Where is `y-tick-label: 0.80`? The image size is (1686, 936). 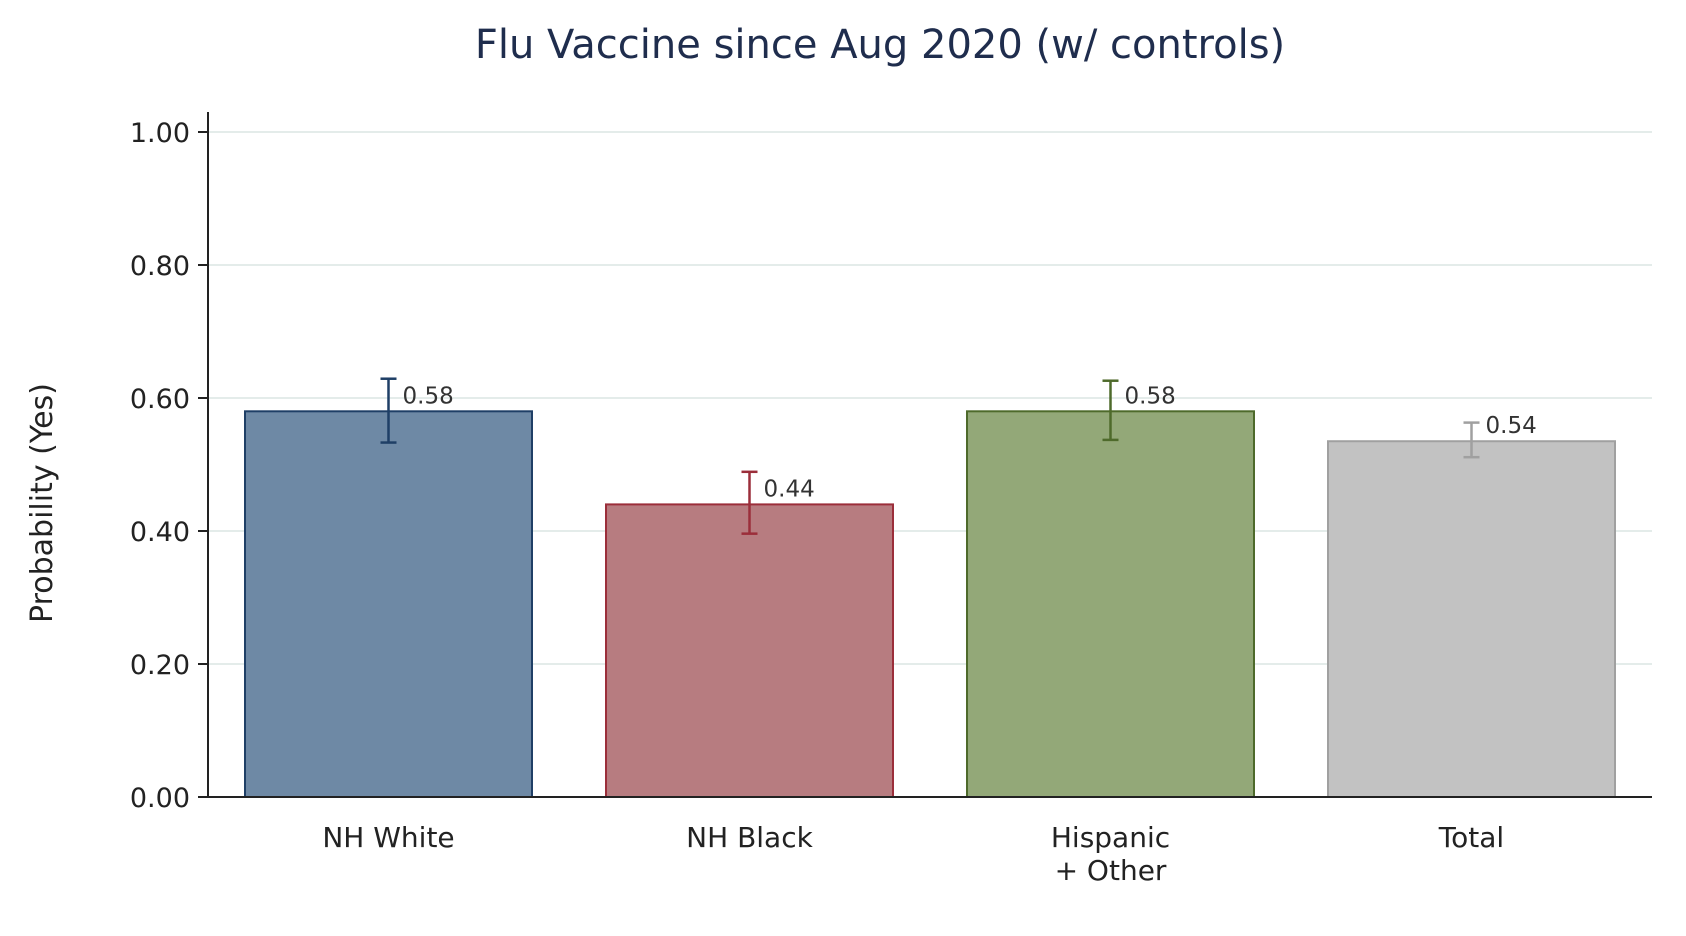
y-tick-label: 0.80 is located at coordinates (160, 266).